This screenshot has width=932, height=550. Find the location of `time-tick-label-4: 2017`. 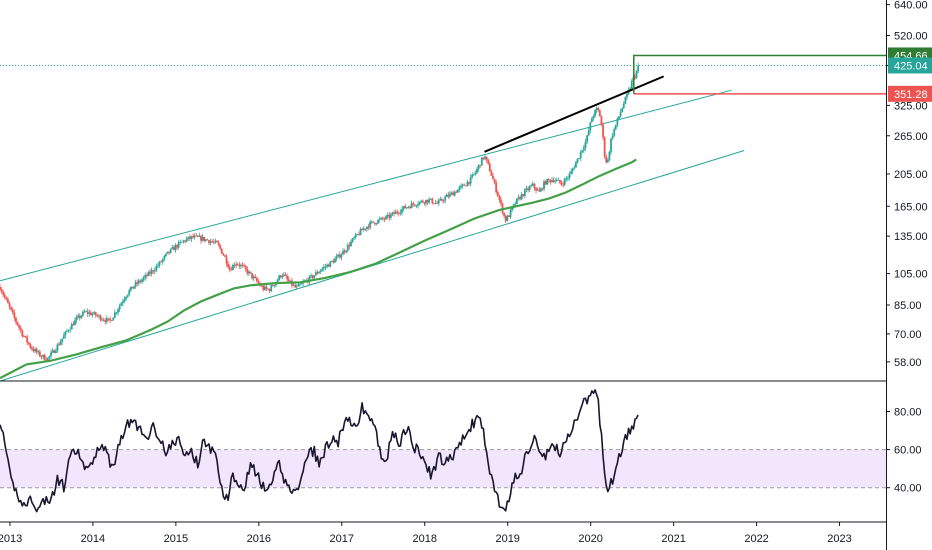

time-tick-label-4: 2017 is located at coordinates (342, 539).